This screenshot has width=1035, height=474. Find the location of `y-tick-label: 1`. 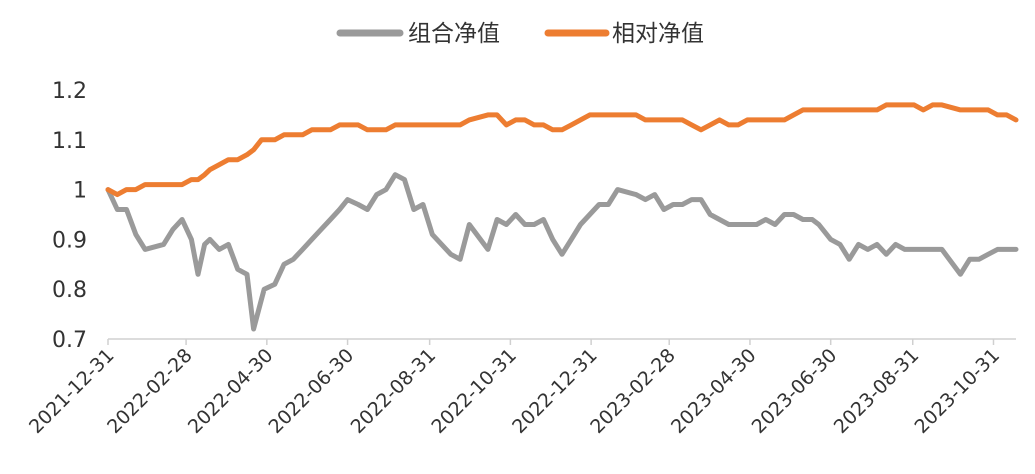

y-tick-label: 1 is located at coordinates (80, 191).